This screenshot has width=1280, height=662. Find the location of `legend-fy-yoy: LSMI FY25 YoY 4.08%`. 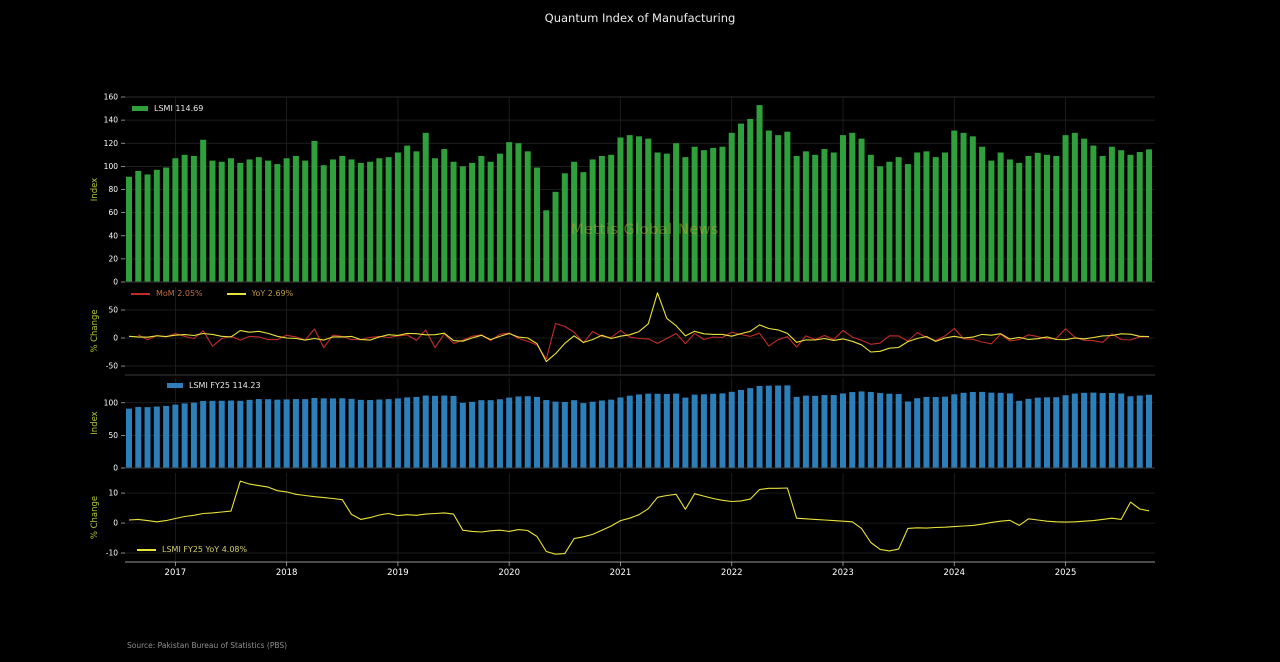

legend-fy-yoy: LSMI FY25 YoY 4.08% is located at coordinates (192, 549).